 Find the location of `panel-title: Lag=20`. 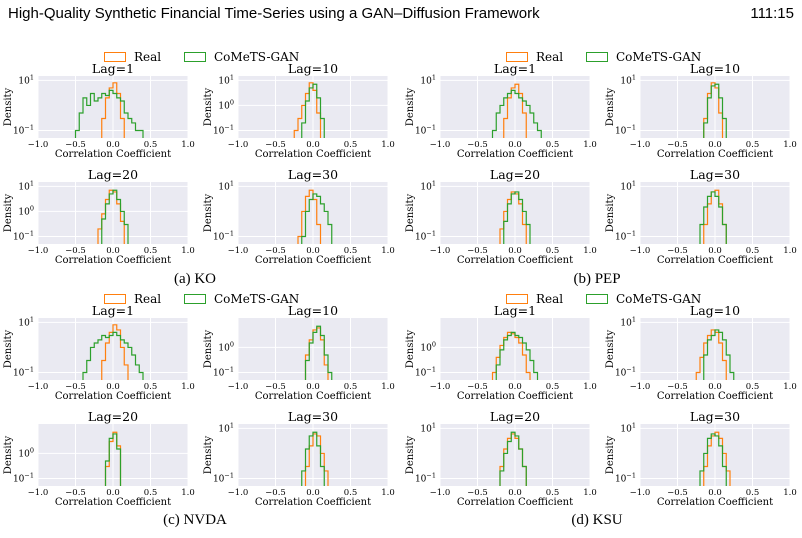

panel-title: Lag=20 is located at coordinates (113, 416).